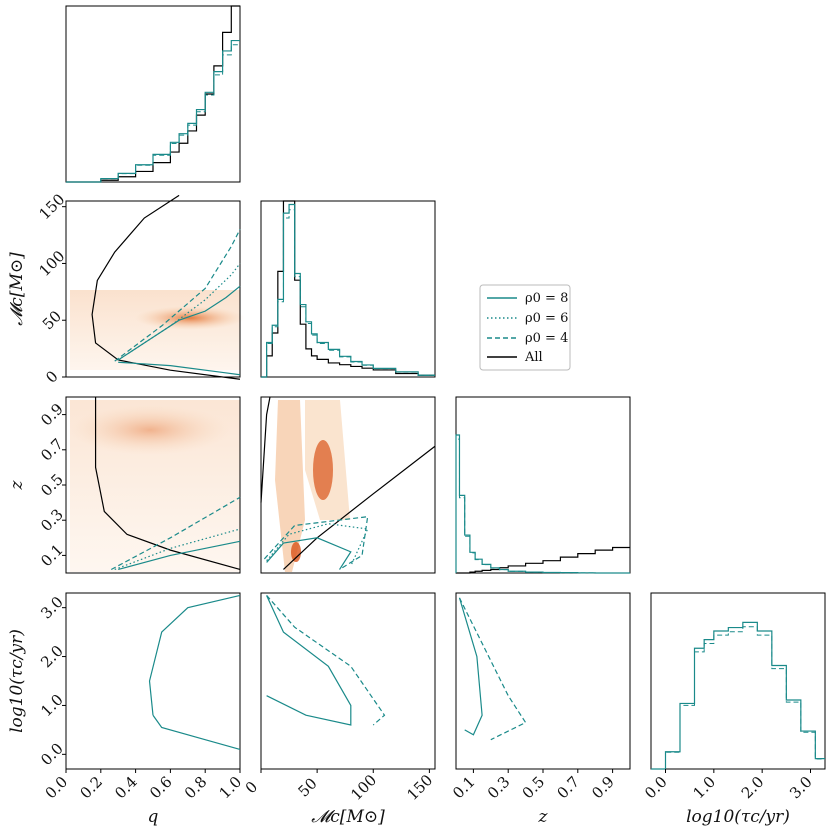 This screenshot has height=834, width=834. I want to click on panel-frame-mc-logtau, so click(348, 681).